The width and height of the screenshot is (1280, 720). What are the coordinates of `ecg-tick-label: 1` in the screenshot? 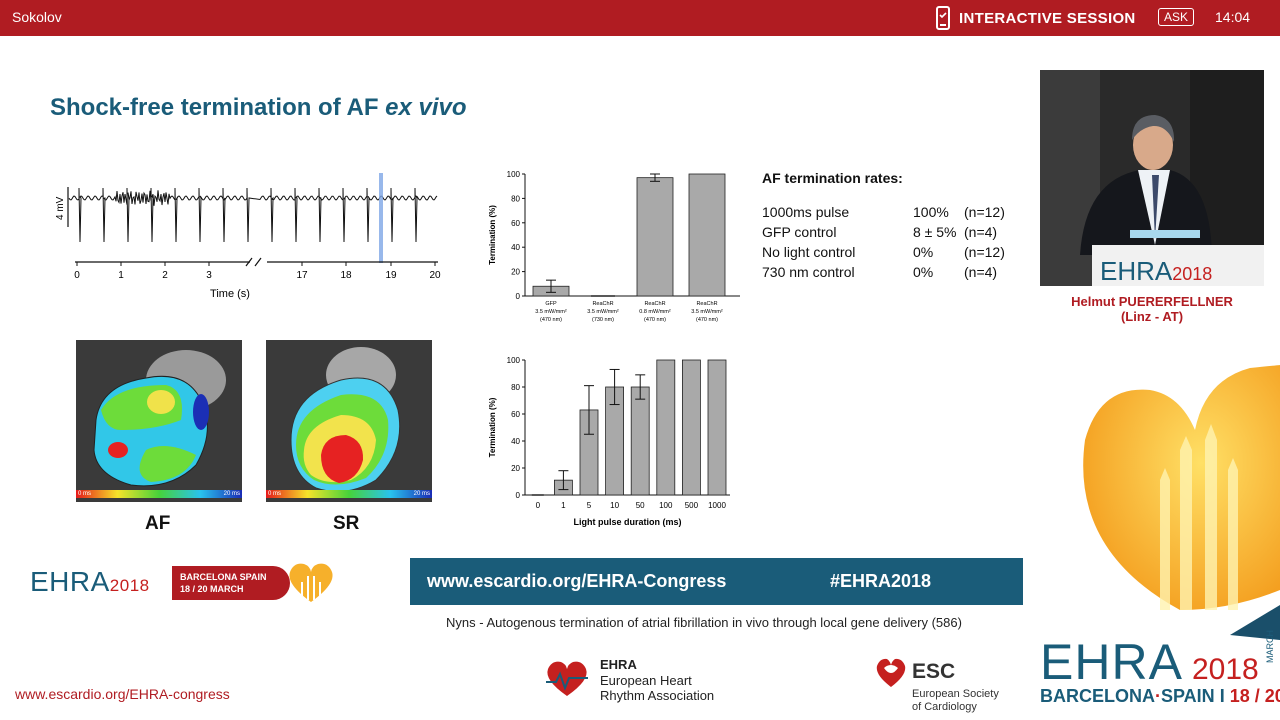 It's located at (121, 275).